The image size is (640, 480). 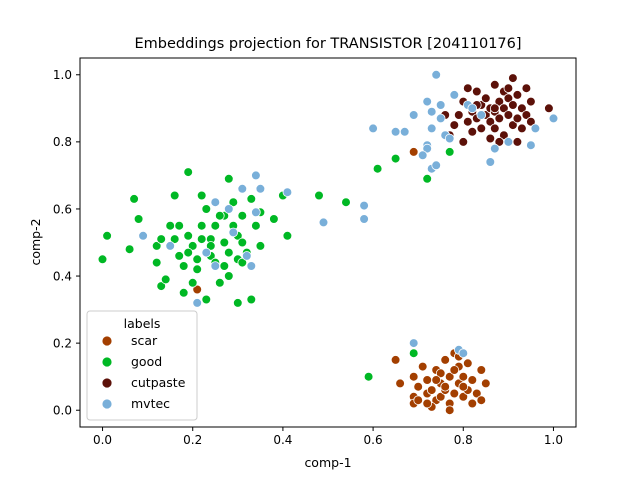 What do you see at coordinates (146, 361) in the screenshot?
I see `legend-label-good: good` at bounding box center [146, 361].